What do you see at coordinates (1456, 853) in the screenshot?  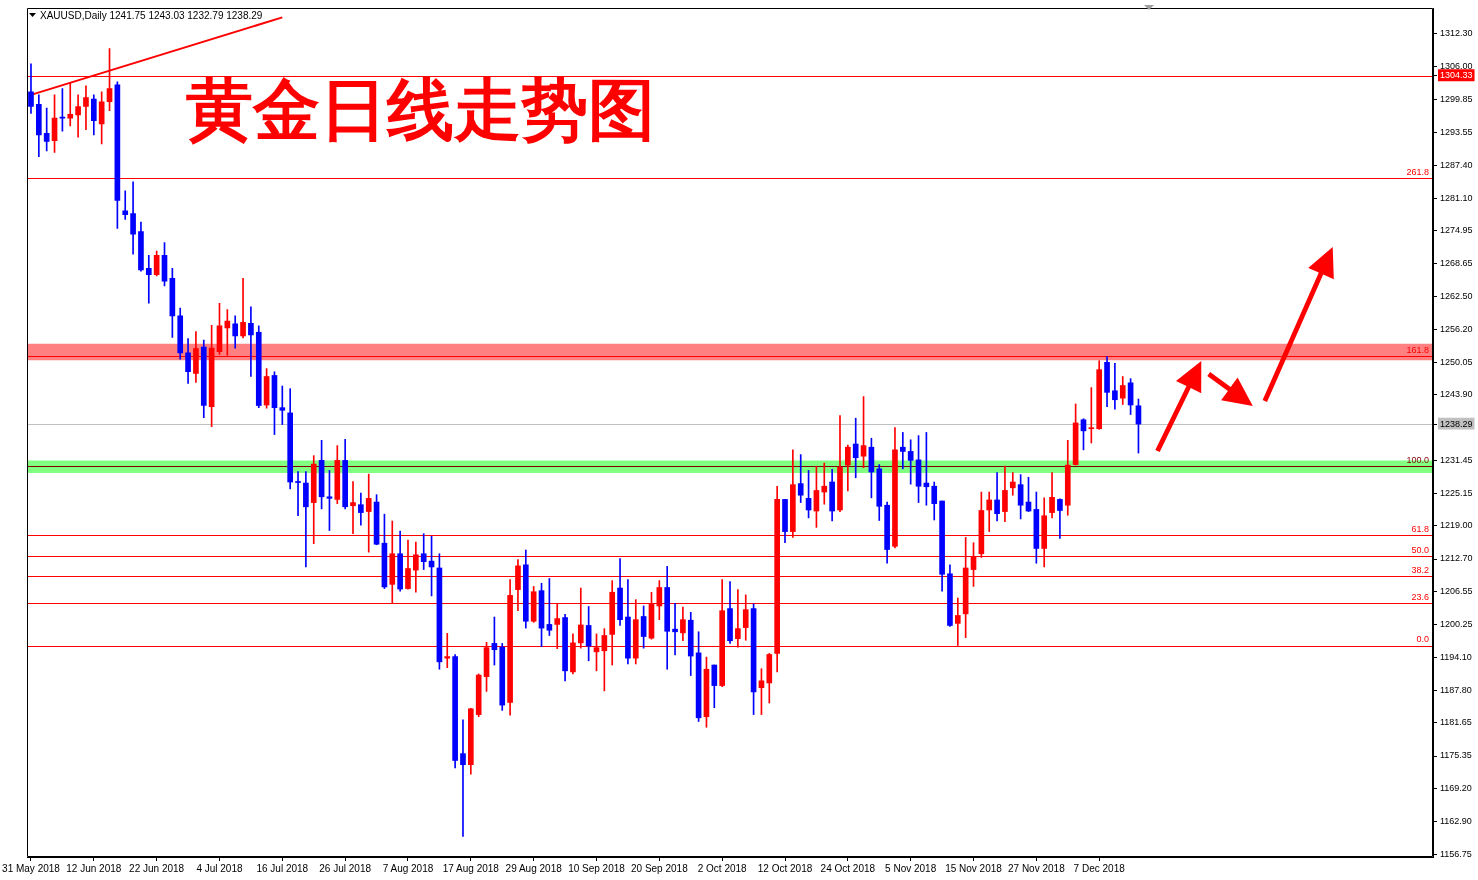 I see `y-tick-label: 1156.75` at bounding box center [1456, 853].